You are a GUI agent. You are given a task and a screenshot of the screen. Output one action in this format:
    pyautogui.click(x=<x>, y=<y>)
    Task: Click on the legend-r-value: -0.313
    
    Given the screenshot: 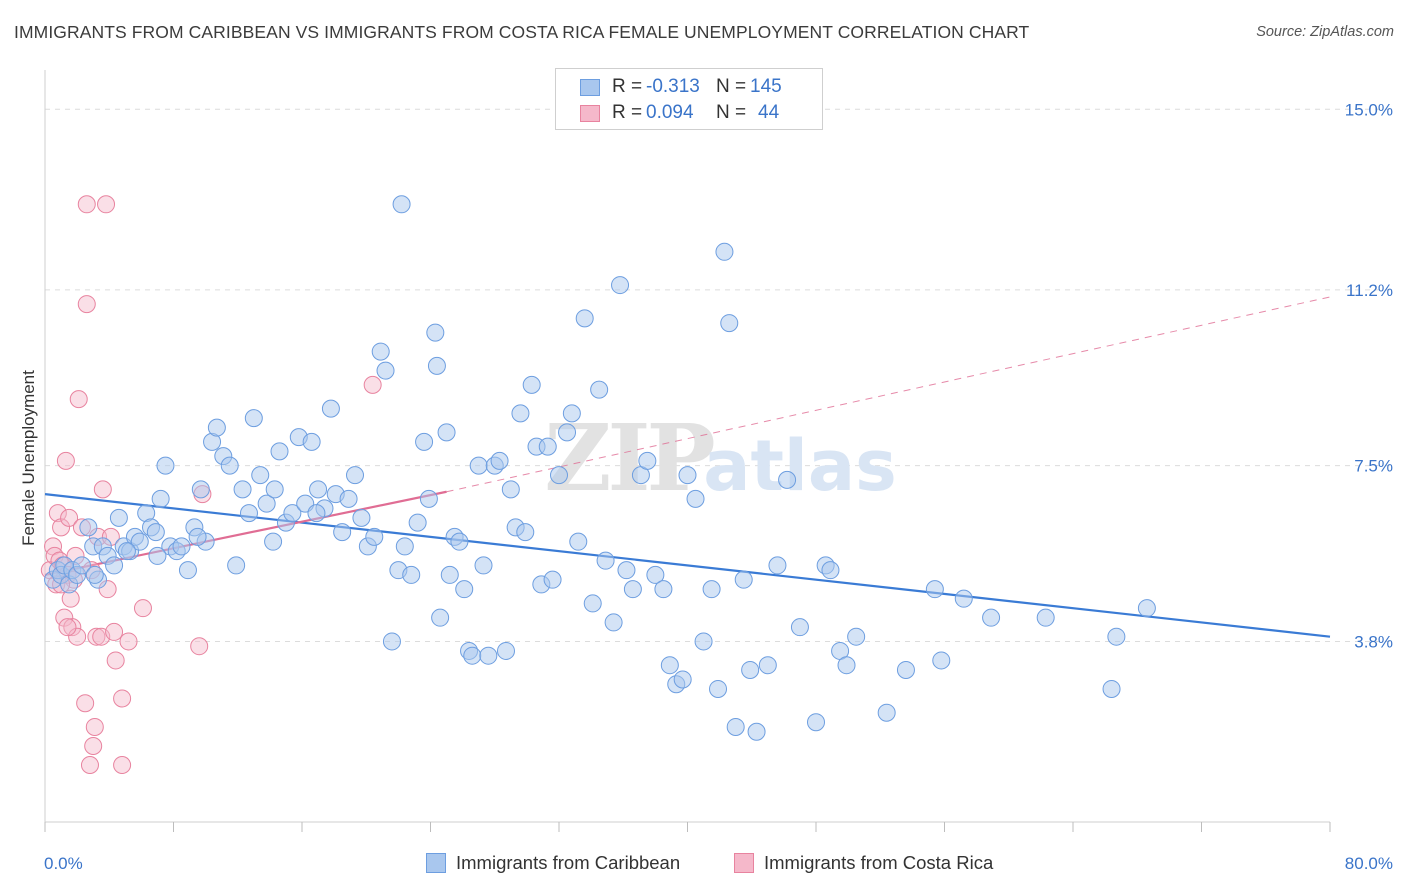 What is the action you would take?
    pyautogui.click(x=673, y=86)
    